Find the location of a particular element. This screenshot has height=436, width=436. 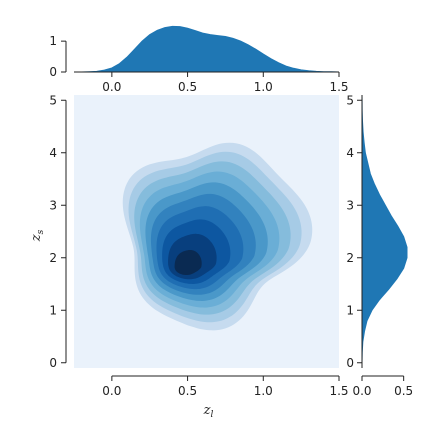

y-axis-label-main: z is located at coordinates (36, 238).